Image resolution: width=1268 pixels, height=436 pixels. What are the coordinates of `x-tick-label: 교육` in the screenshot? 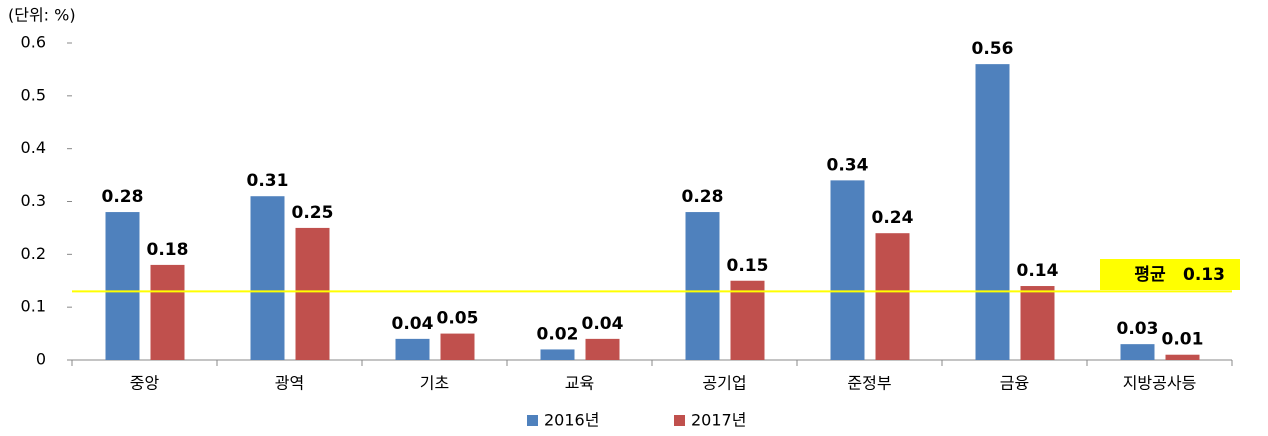 It's located at (579, 383).